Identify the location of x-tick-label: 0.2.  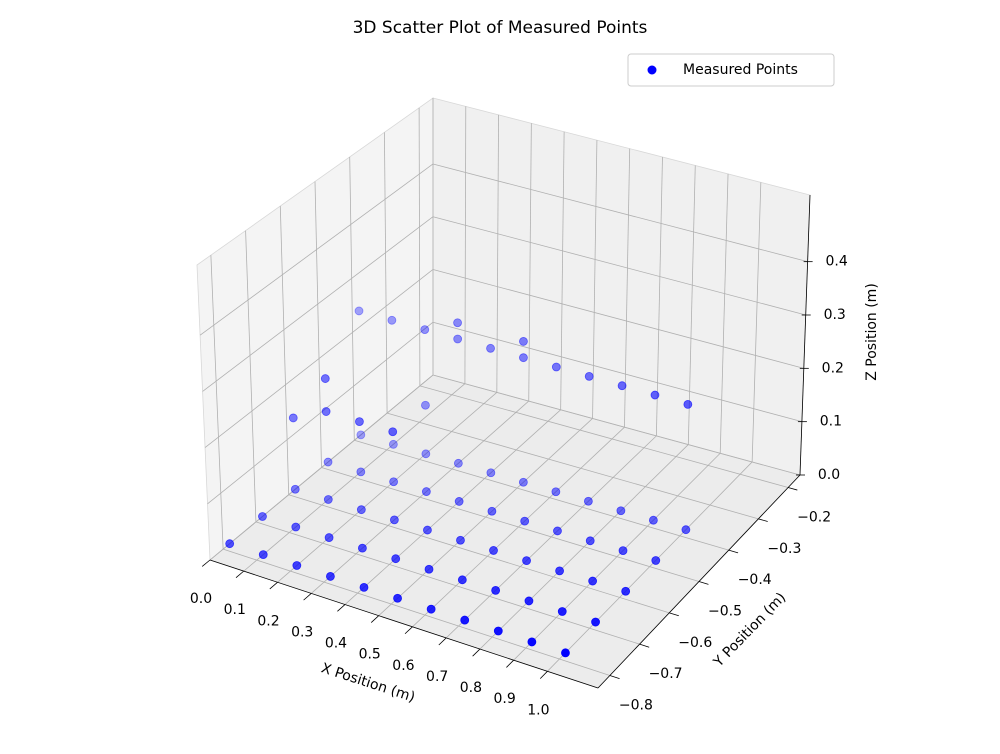
(268, 621).